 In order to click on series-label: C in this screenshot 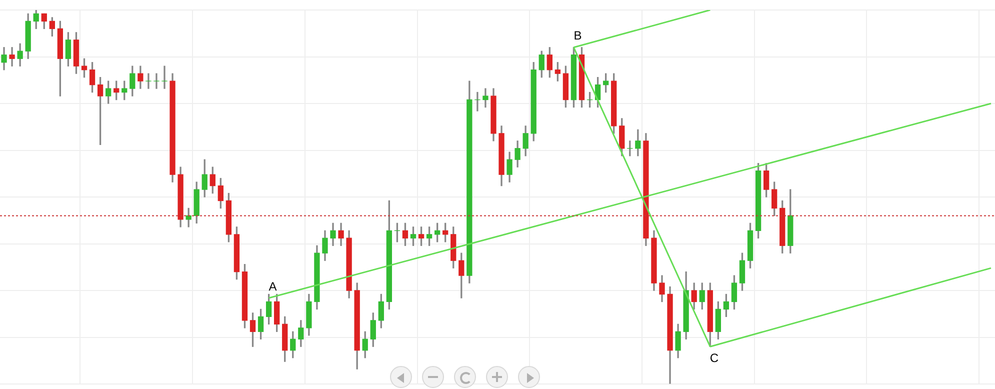, I will do `click(714, 357)`.